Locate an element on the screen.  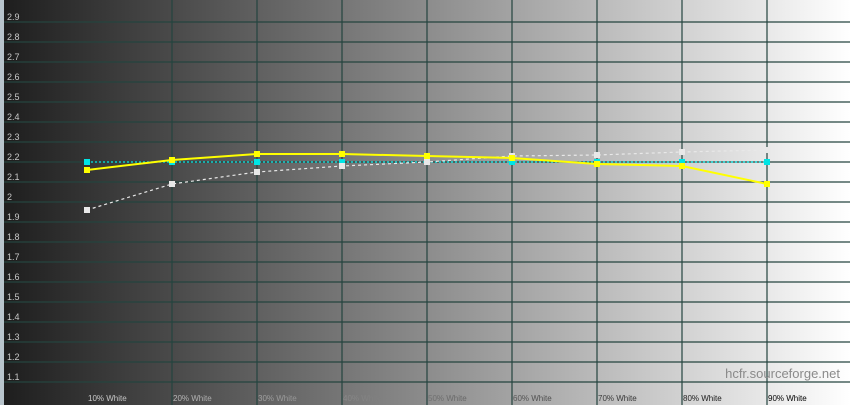
y-tick-label: 2.4 is located at coordinates (13, 117).